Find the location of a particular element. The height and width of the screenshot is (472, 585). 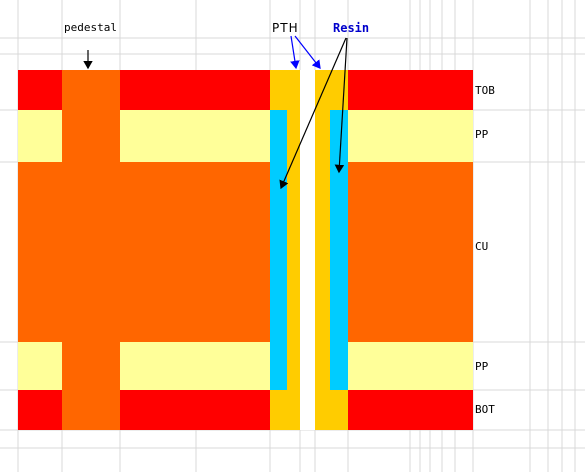

resin-arrow-right is located at coordinates (341, 105).